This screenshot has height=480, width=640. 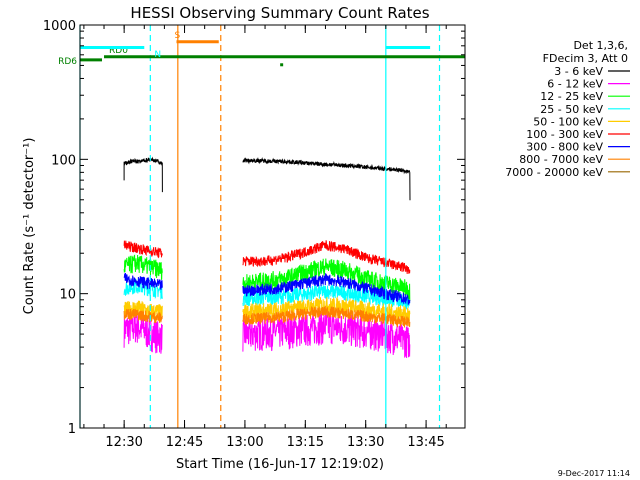 What do you see at coordinates (123, 442) in the screenshot?
I see `x-tick-label: 12:30` at bounding box center [123, 442].